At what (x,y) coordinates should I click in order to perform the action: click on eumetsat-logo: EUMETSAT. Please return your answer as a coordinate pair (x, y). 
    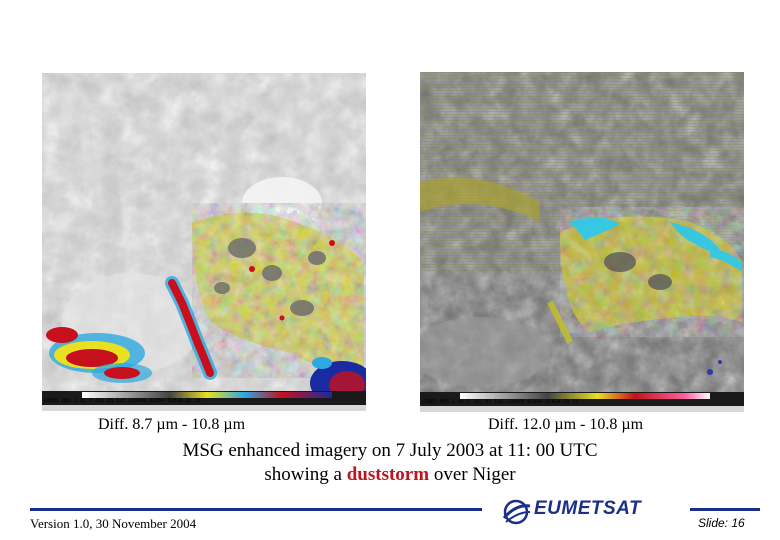
    Looking at the image, I should click on (581, 513).